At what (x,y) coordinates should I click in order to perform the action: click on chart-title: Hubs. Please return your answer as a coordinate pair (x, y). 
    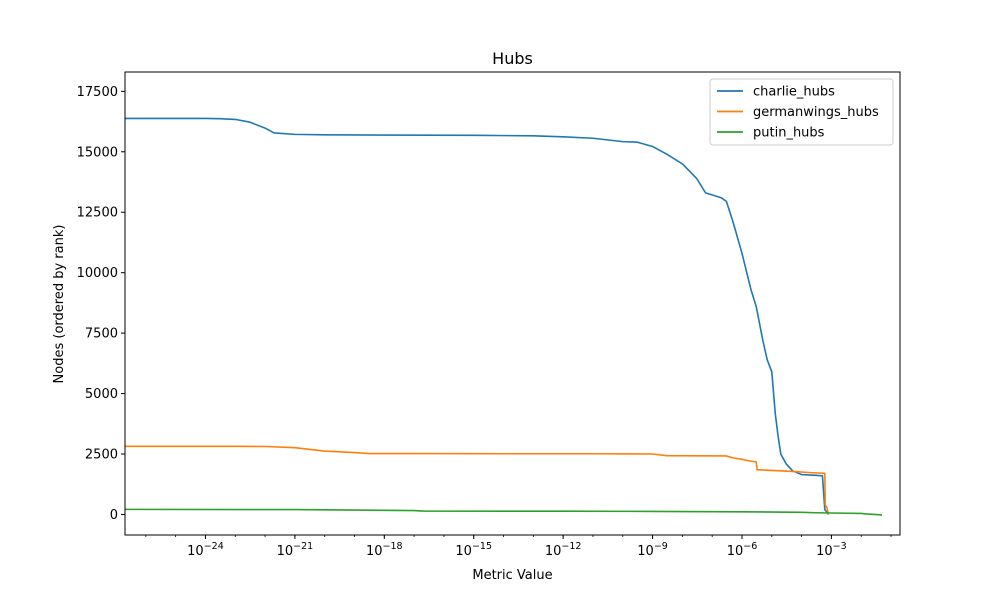
    Looking at the image, I should click on (512, 58).